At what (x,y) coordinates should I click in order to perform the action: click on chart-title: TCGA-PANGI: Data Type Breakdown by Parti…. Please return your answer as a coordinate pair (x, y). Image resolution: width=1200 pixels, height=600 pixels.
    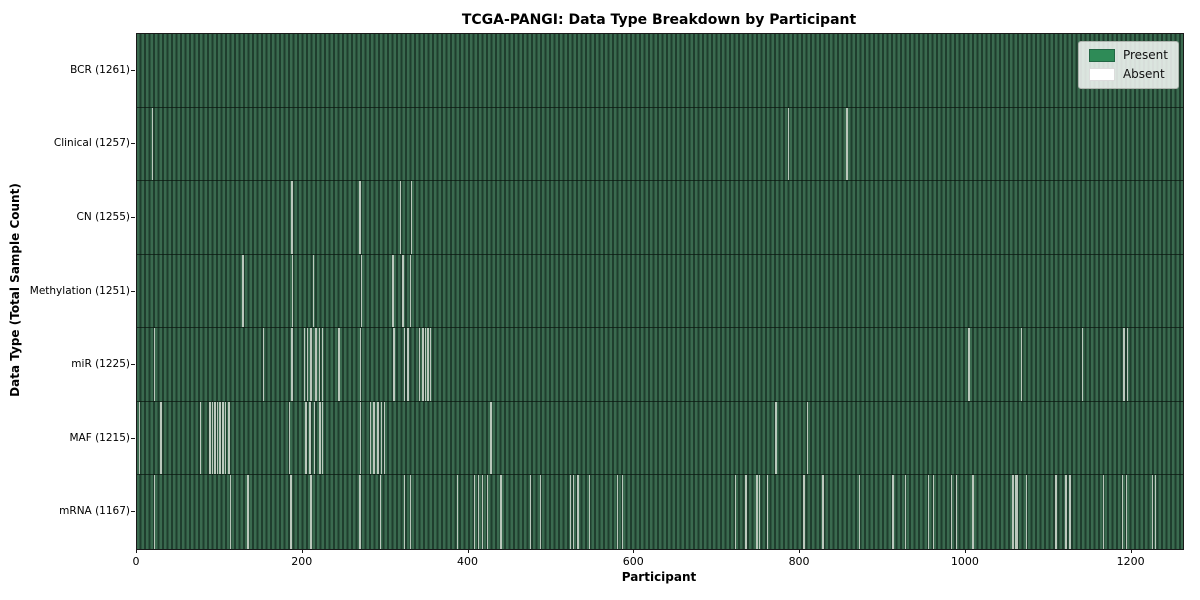
    Looking at the image, I should click on (659, 20).